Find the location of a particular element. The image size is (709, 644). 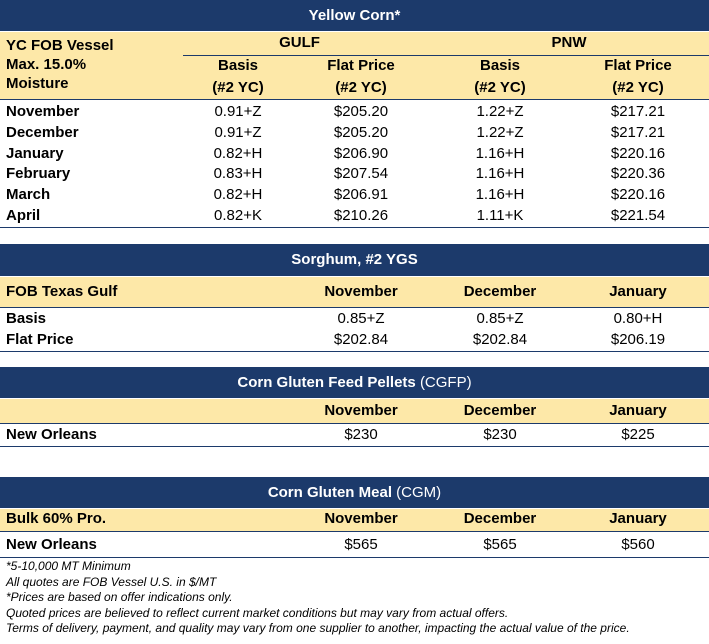

title-suffix: (CGM) is located at coordinates (419, 492).